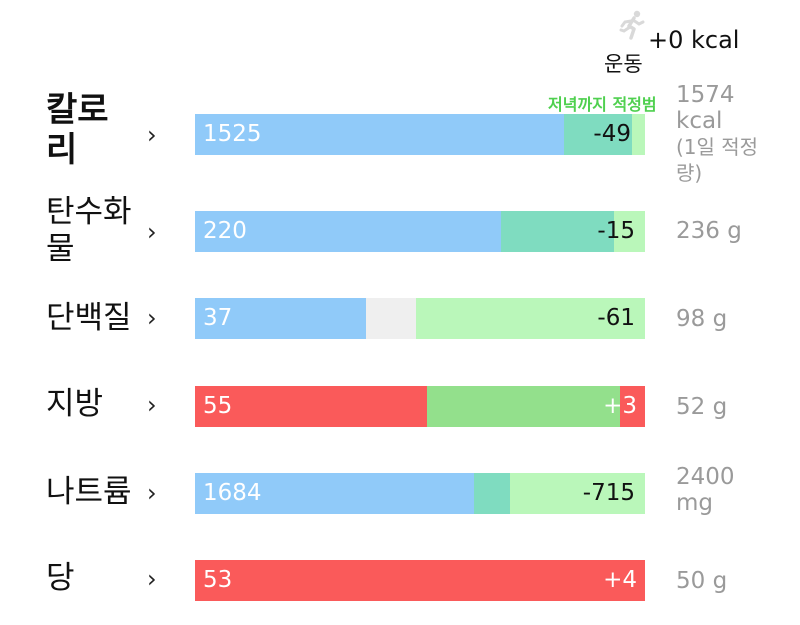 Image resolution: width=800 pixels, height=625 pixels. What do you see at coordinates (612, 134) in the screenshot?
I see `diff-value: -49` at bounding box center [612, 134].